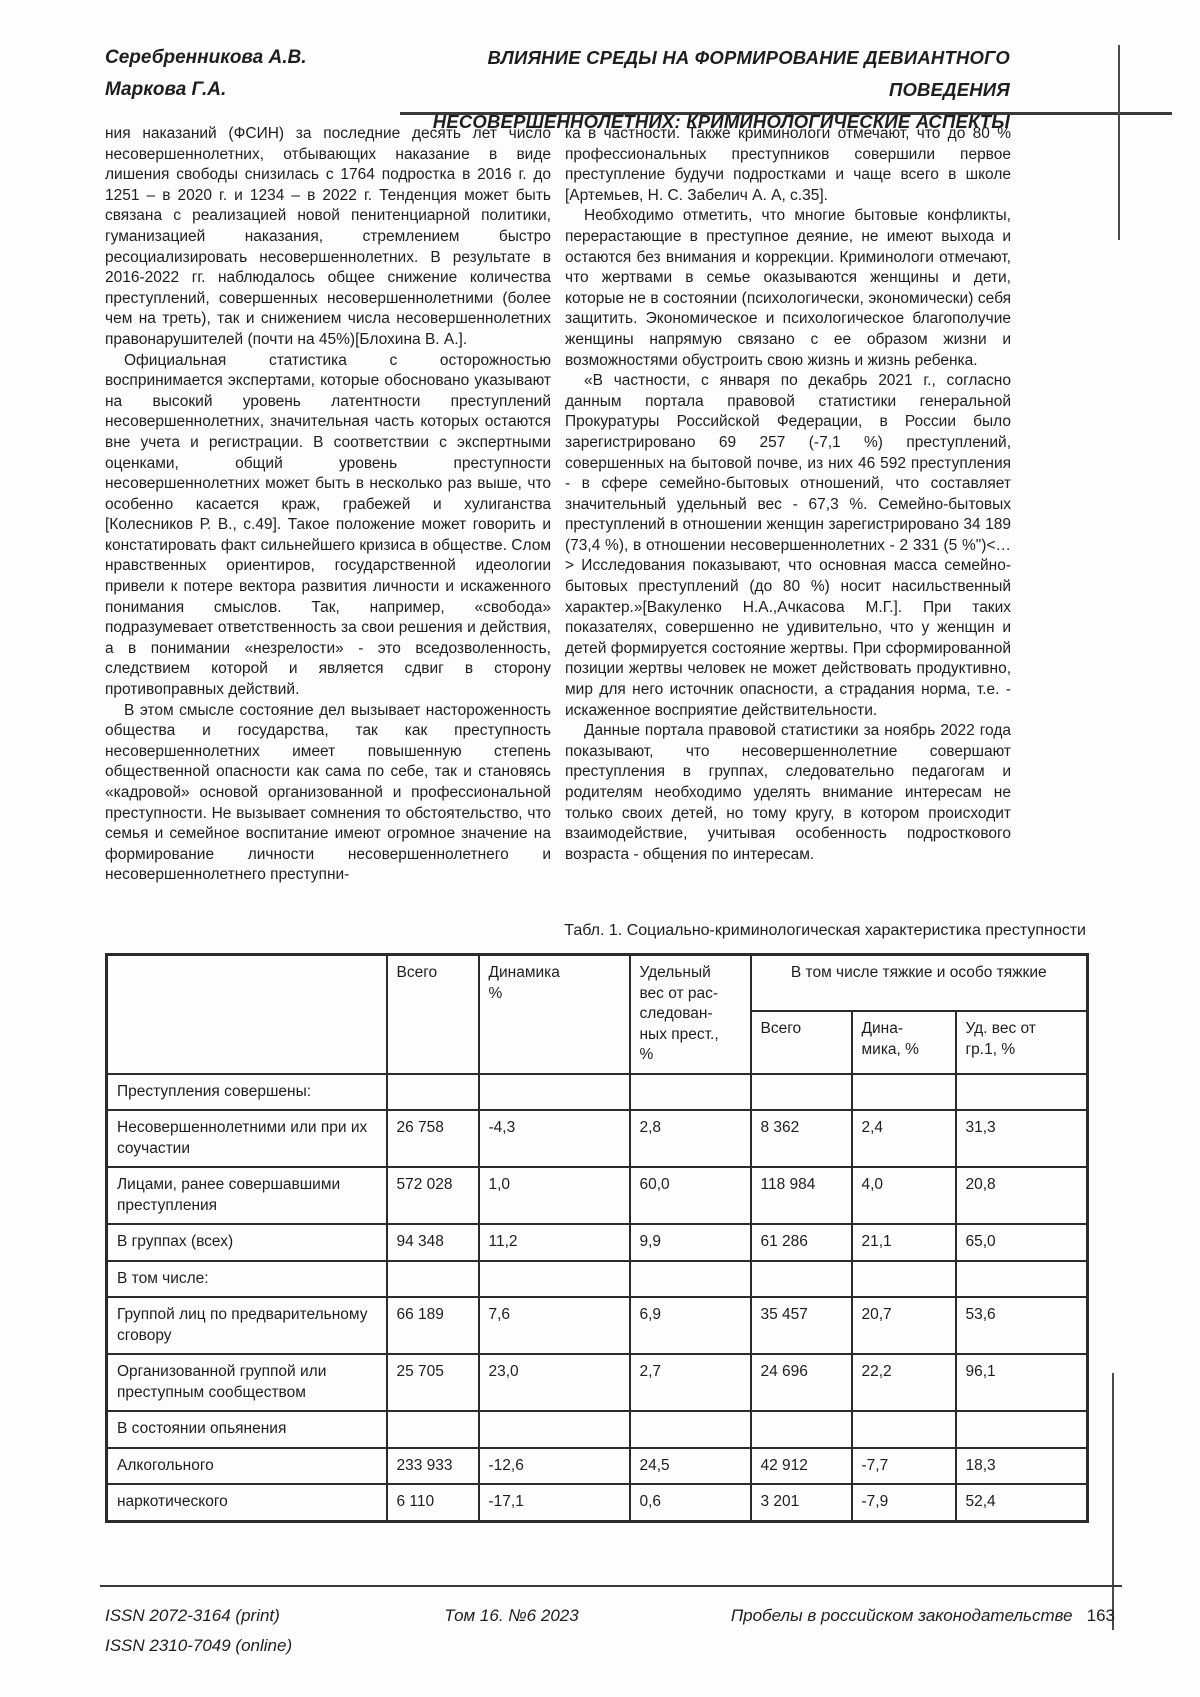 The height and width of the screenshot is (1697, 1200). I want to click on table-cell: 8 362, so click(801, 1138).